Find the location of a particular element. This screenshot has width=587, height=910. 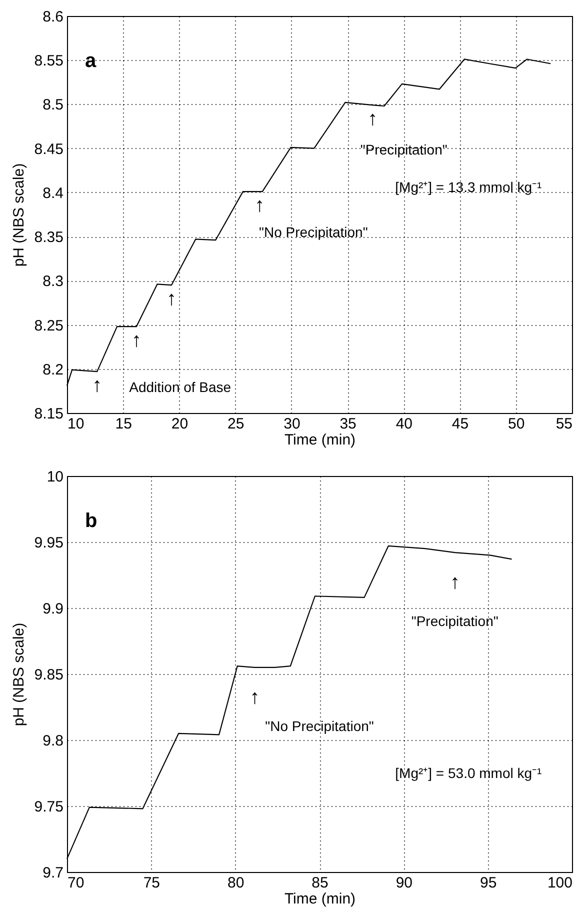

x-tick-label: 15 is located at coordinates (123, 424).